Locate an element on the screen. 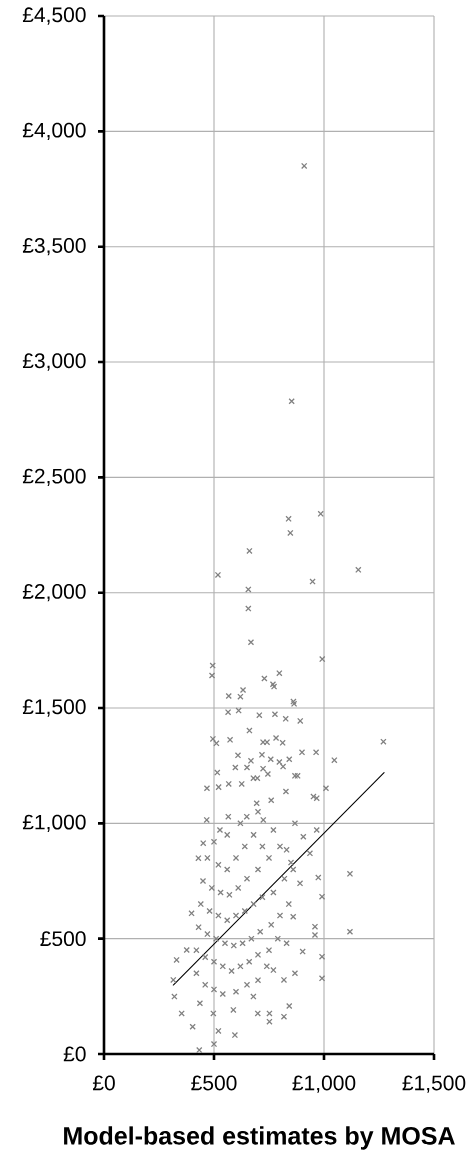 The image size is (472, 1153). x-tick-label: £1,000 is located at coordinates (324, 1084).